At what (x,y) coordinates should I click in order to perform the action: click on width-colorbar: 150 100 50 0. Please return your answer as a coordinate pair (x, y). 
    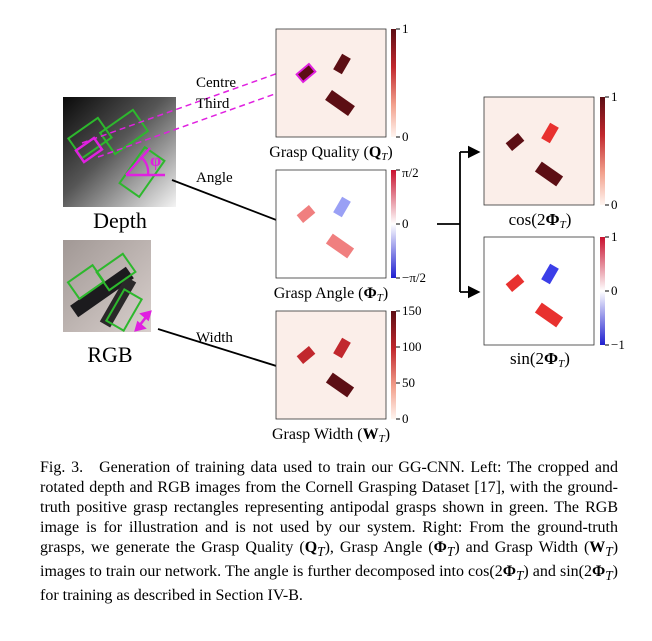
    Looking at the image, I should click on (406, 364).